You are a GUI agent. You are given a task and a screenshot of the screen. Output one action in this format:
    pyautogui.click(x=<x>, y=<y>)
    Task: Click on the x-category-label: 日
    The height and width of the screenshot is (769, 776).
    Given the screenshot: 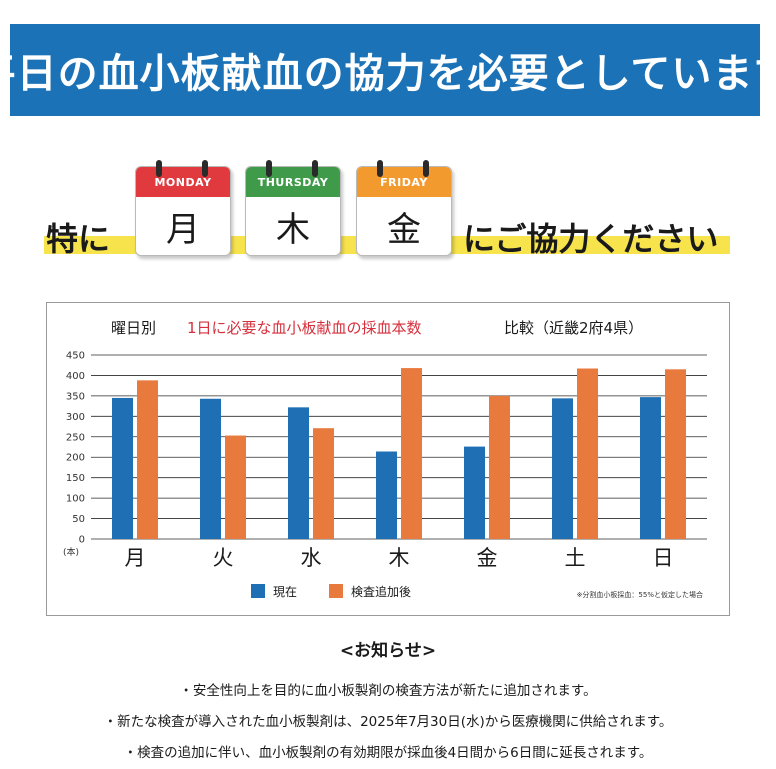 What is the action you would take?
    pyautogui.click(x=663, y=558)
    